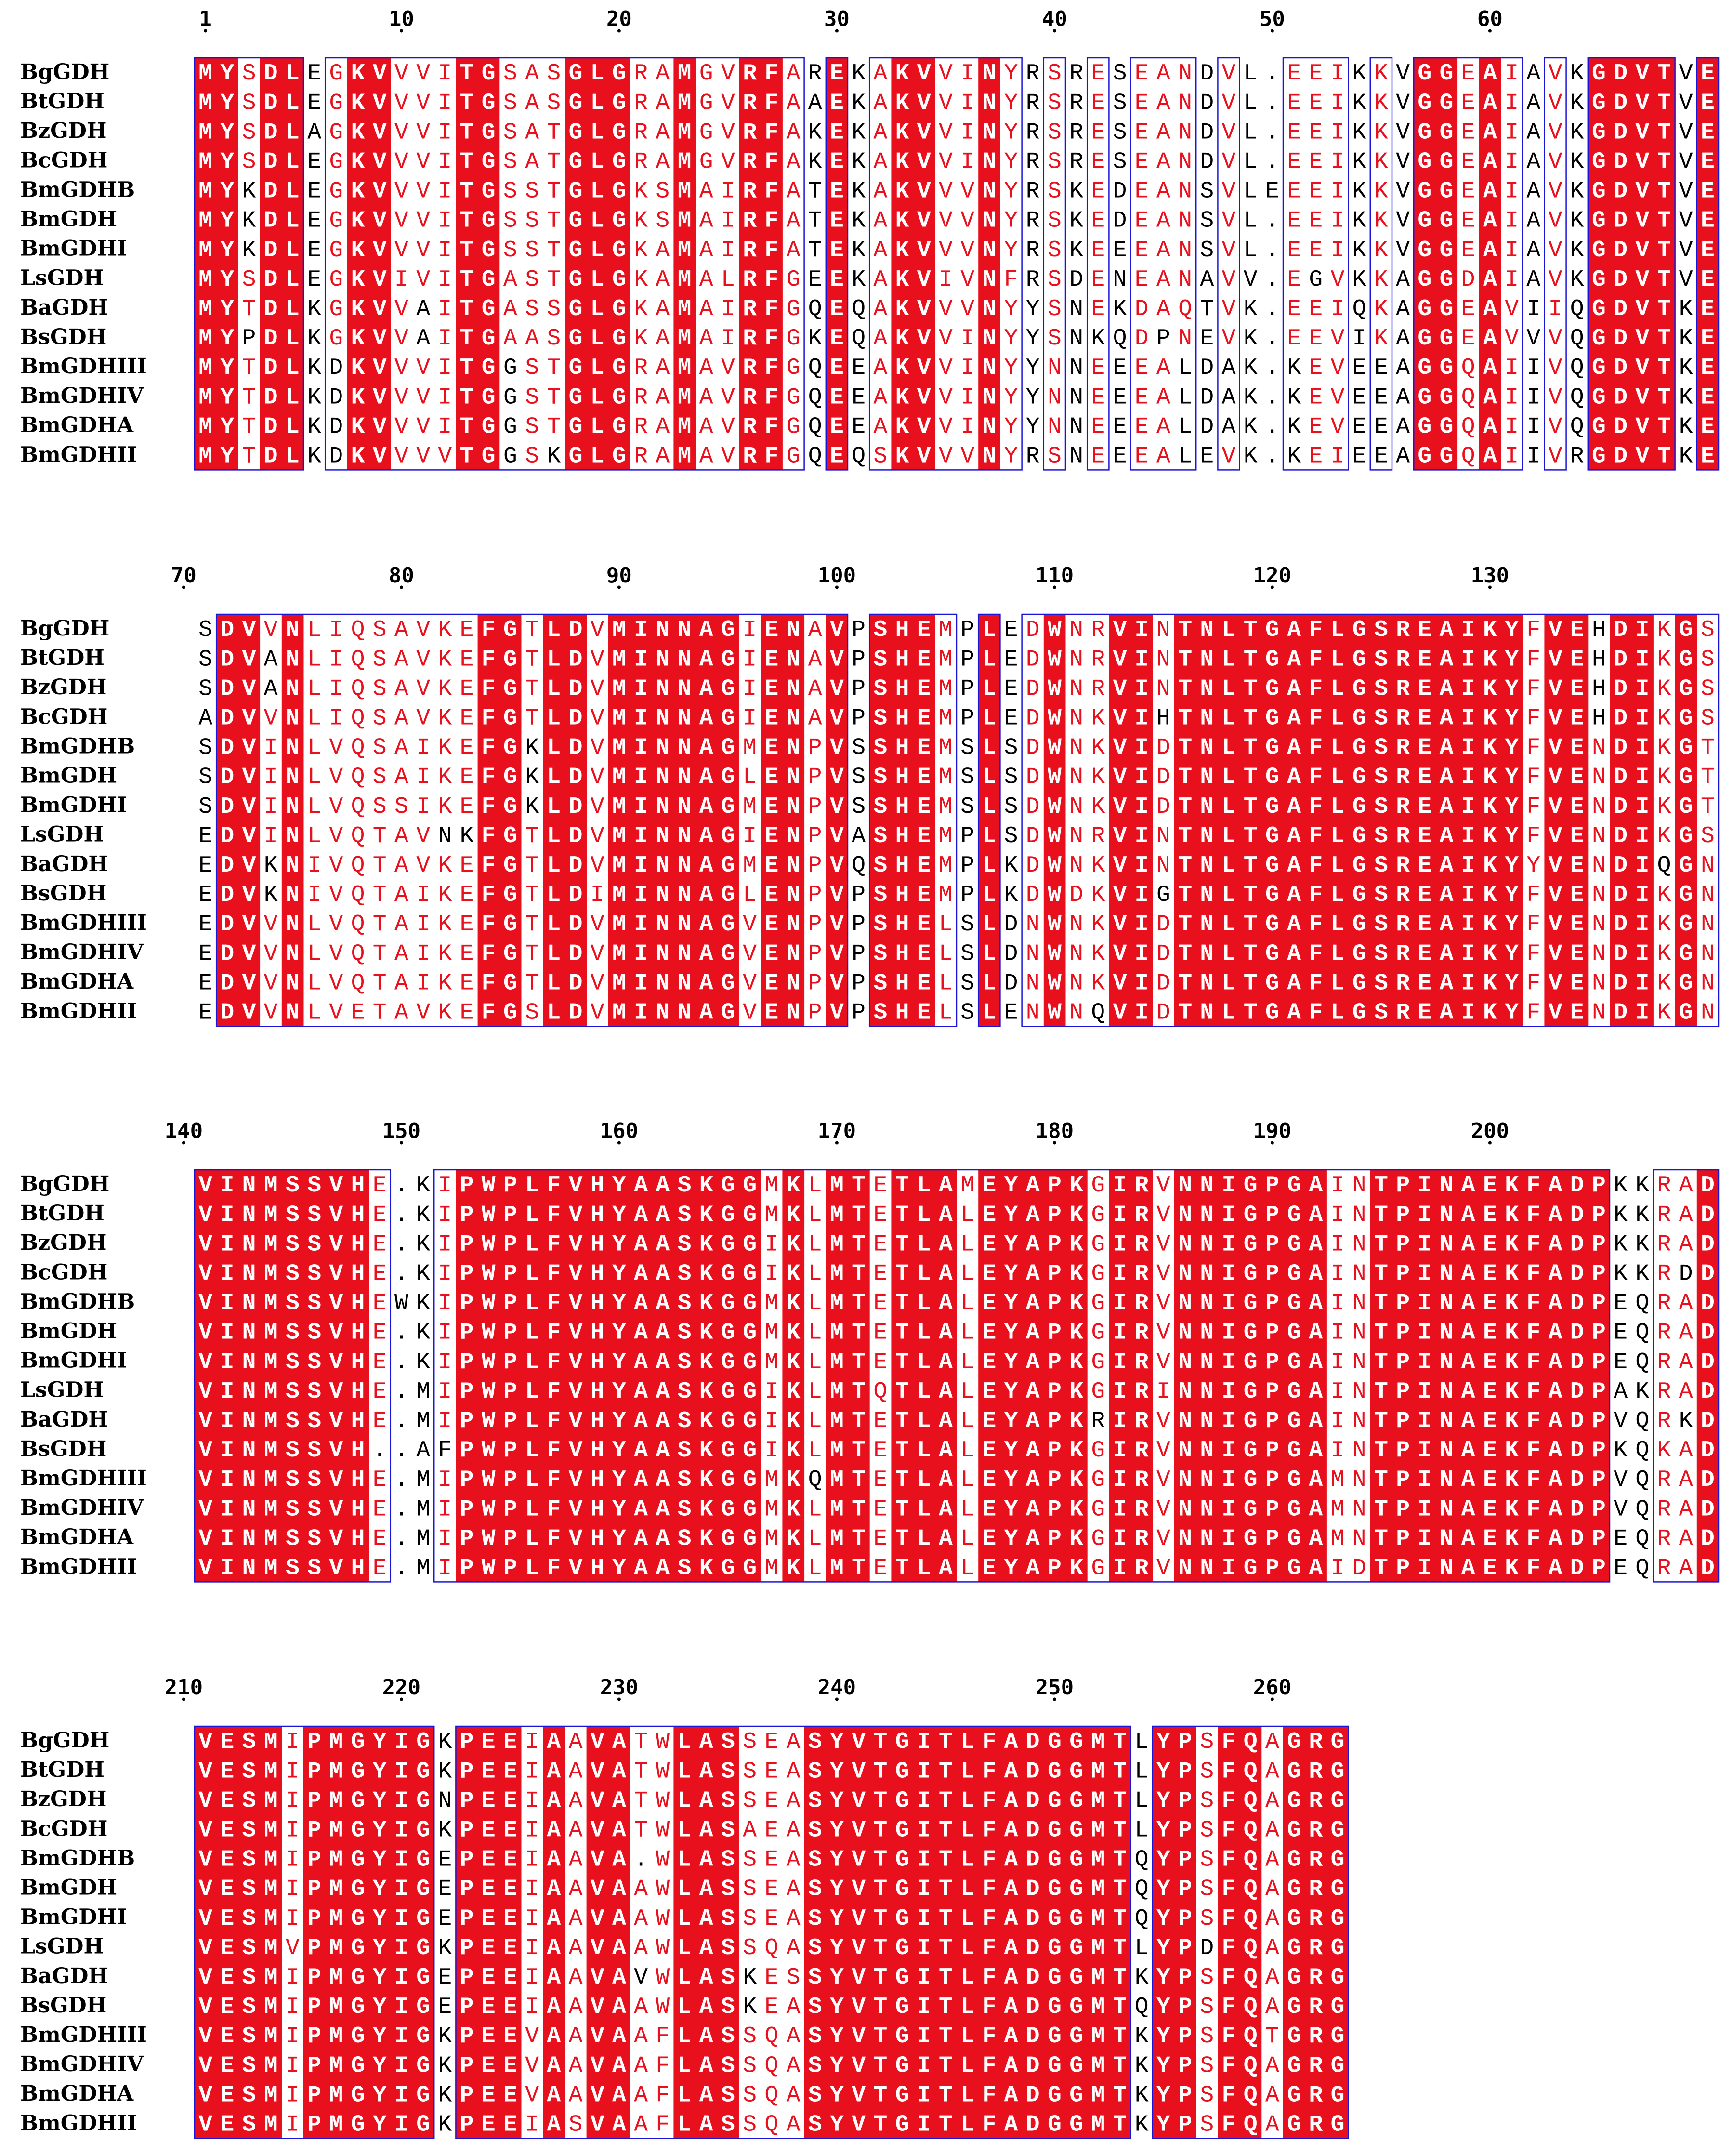 The height and width of the screenshot is (2156, 1733). I want to click on residue: W, so click(489, 1244).